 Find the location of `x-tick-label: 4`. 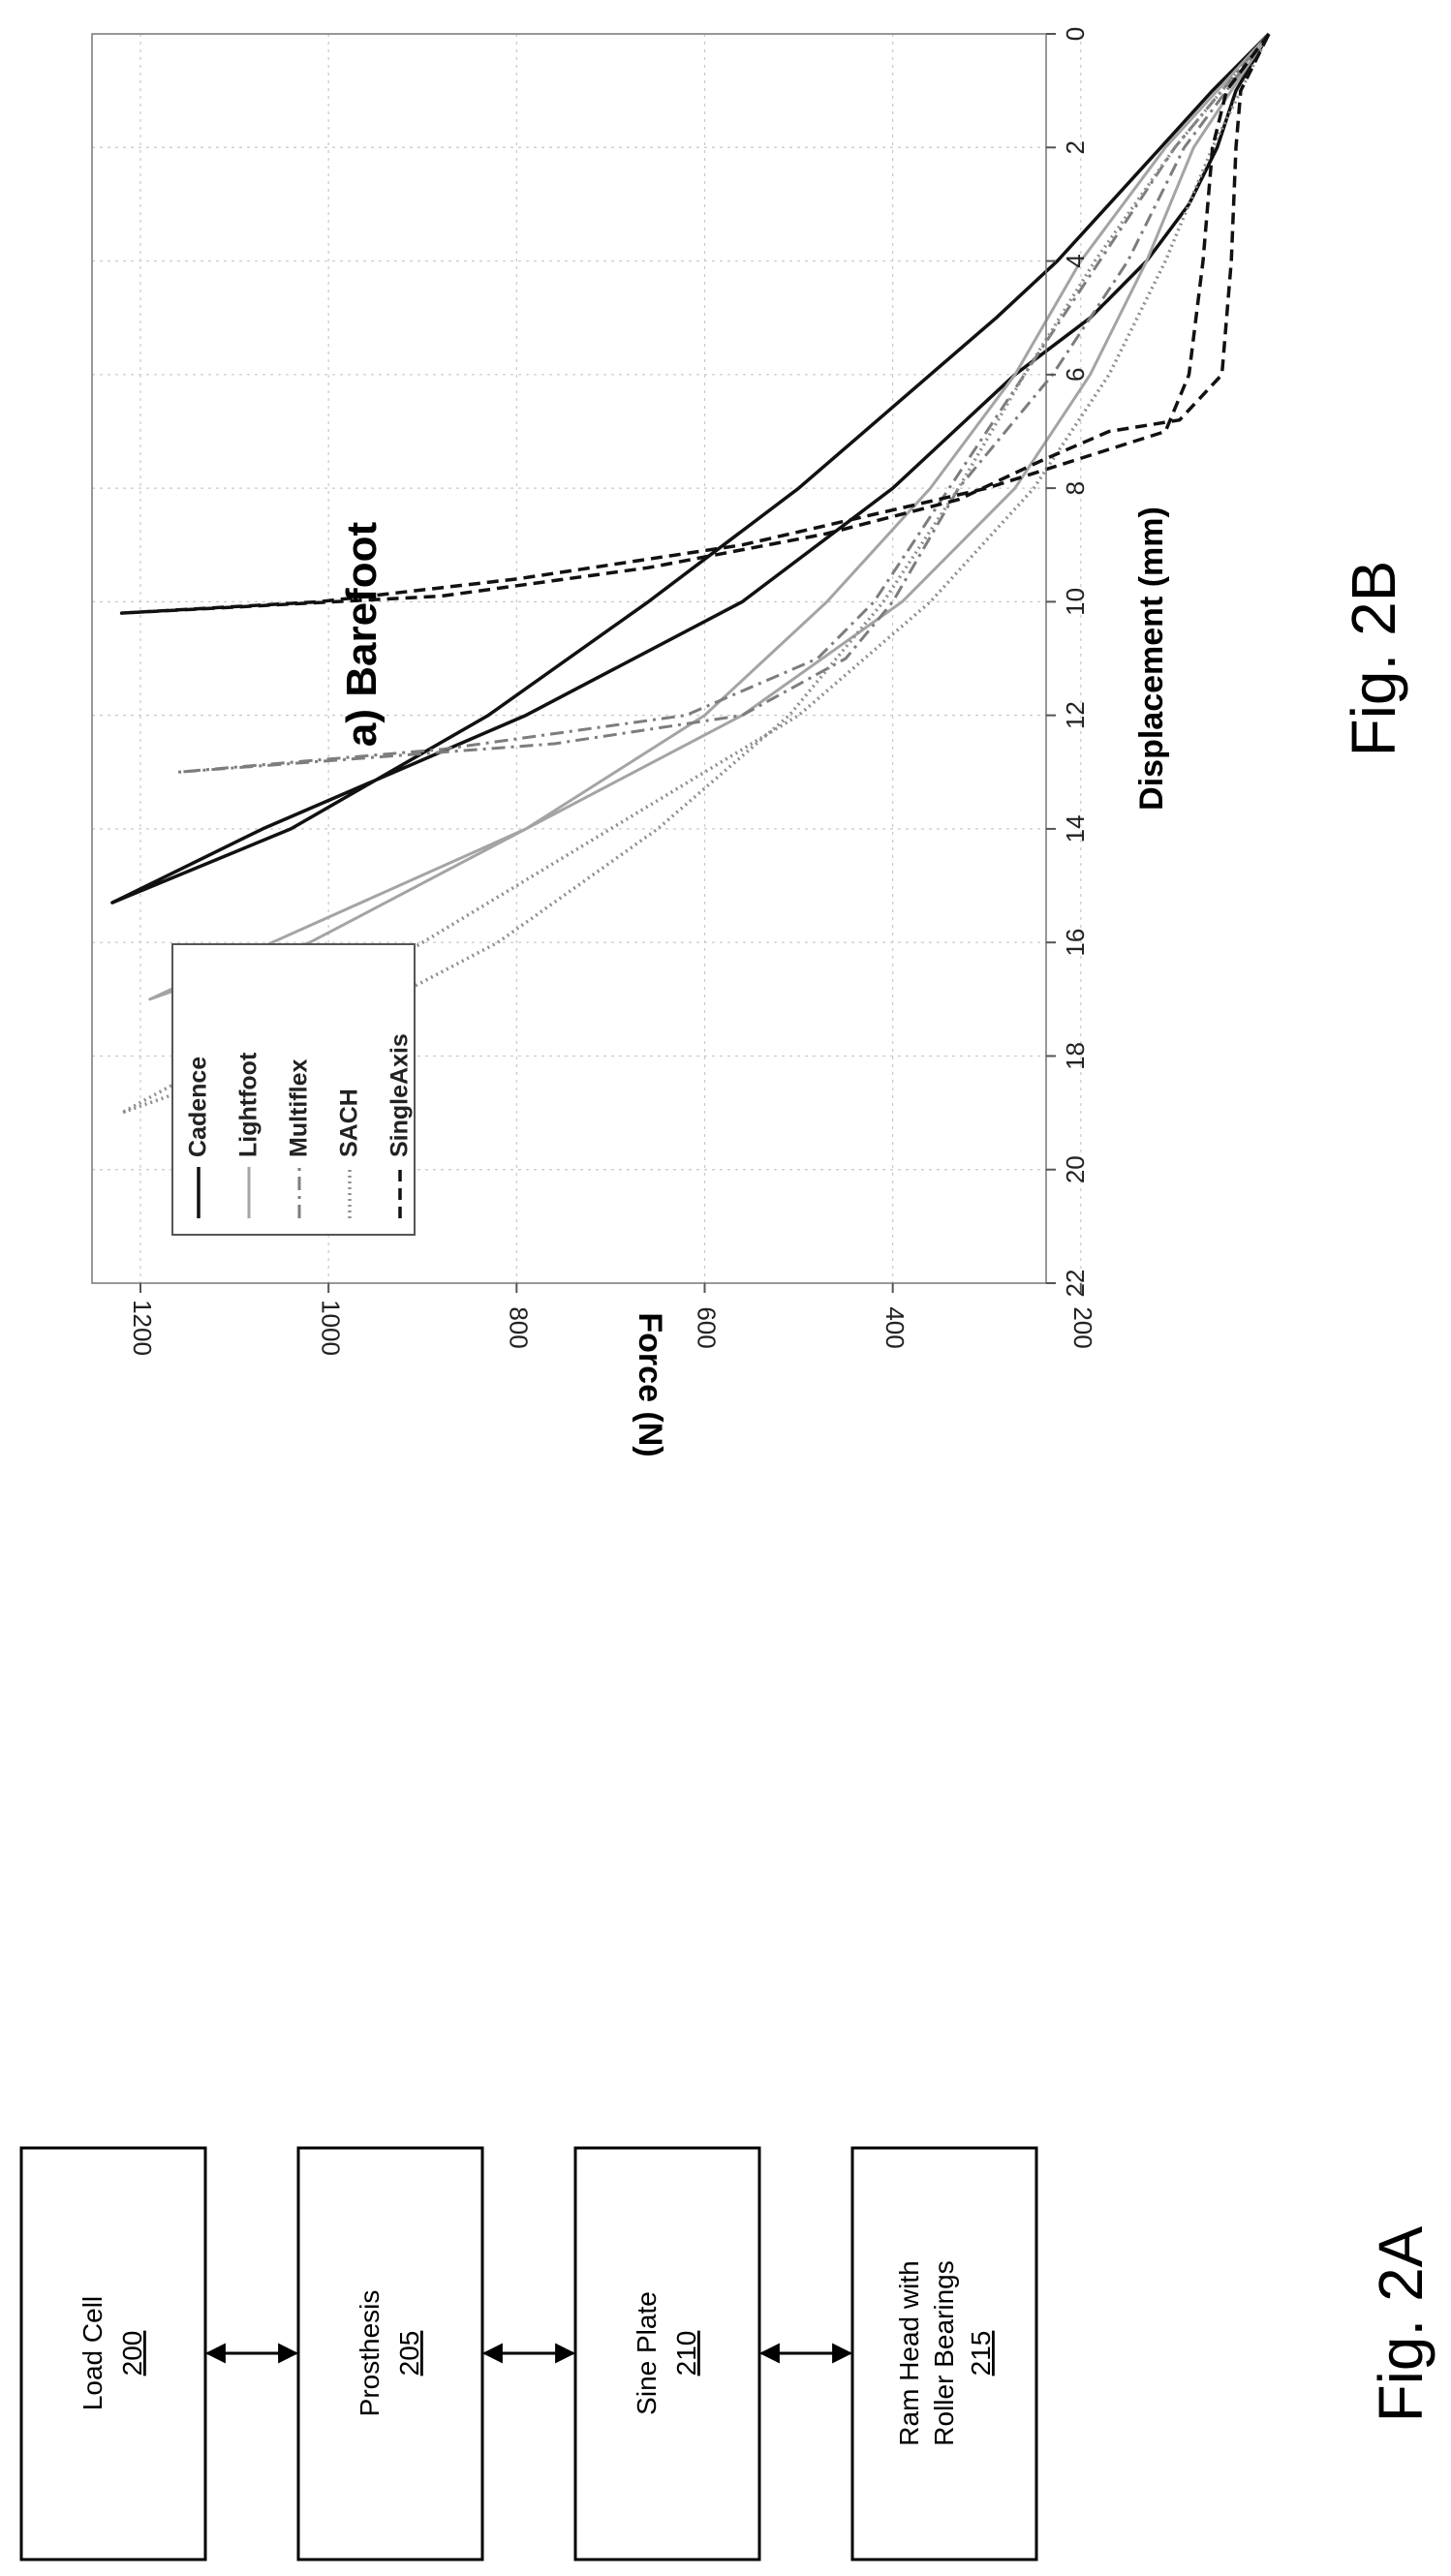

x-tick-label: 4 is located at coordinates (1075, 260).